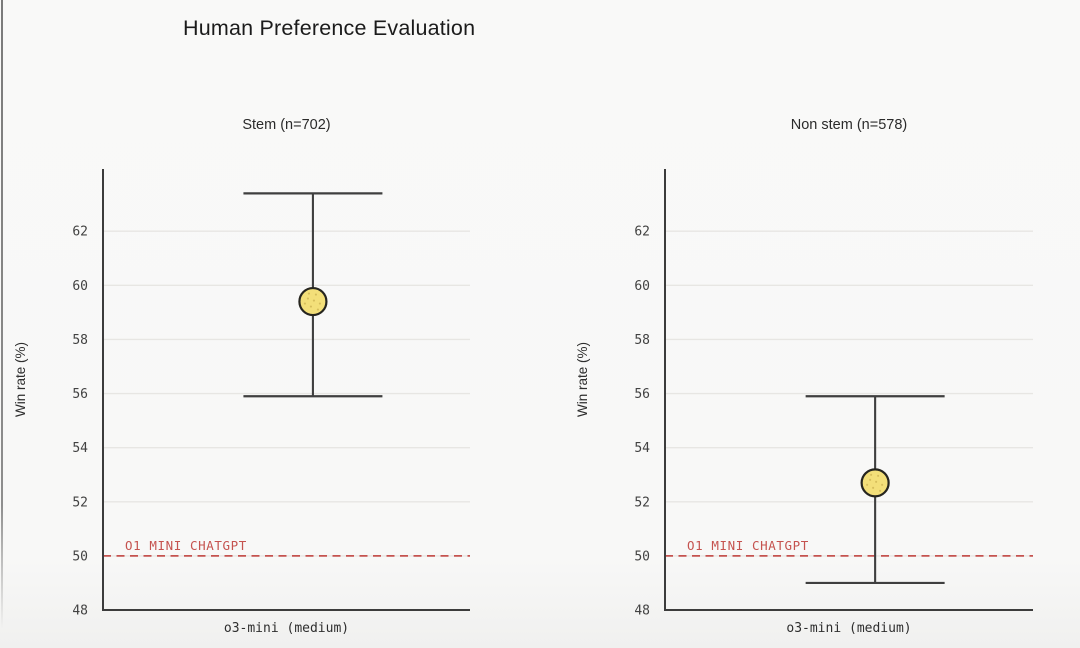  Describe the element at coordinates (849, 125) in the screenshot. I see `subplot-title: Non stem (n=578)` at that location.